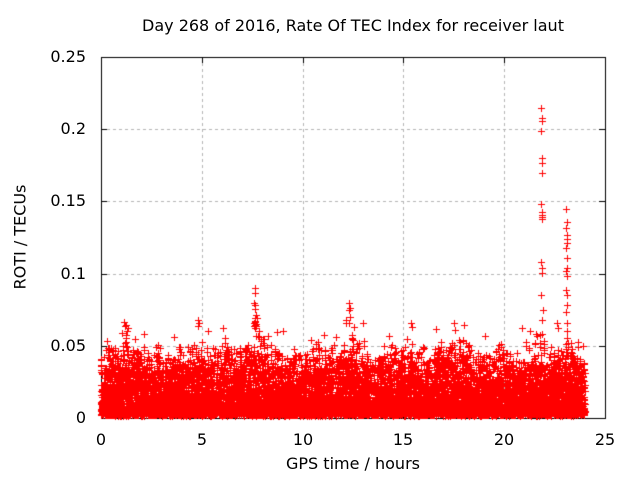 Image resolution: width=640 pixels, height=480 pixels. What do you see at coordinates (605, 439) in the screenshot?
I see `x-tick-label: 25` at bounding box center [605, 439].